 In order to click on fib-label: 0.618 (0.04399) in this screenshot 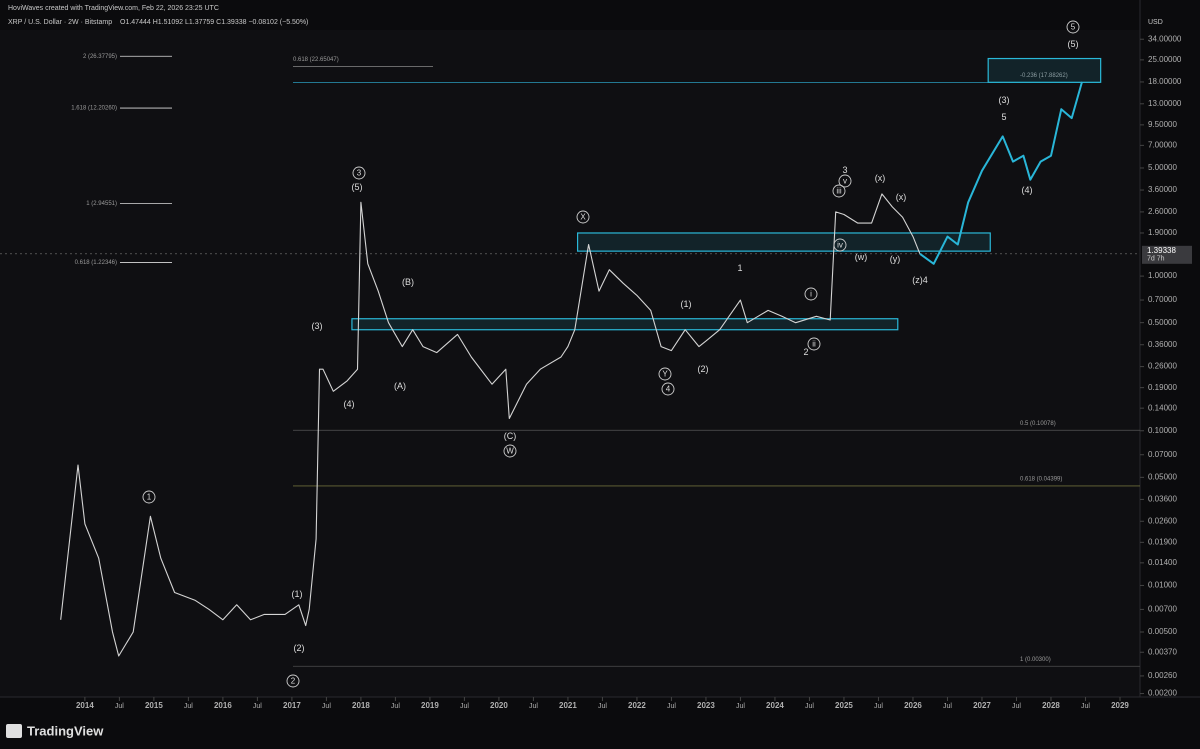, I will do `click(1041, 480)`.